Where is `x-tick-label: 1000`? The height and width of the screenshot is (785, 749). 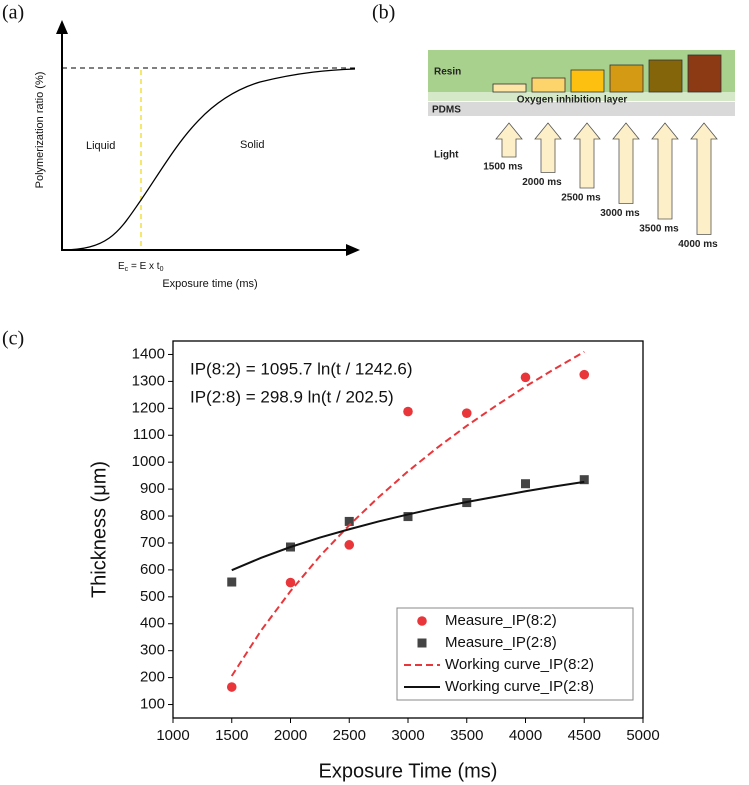 x-tick-label: 1000 is located at coordinates (172, 735).